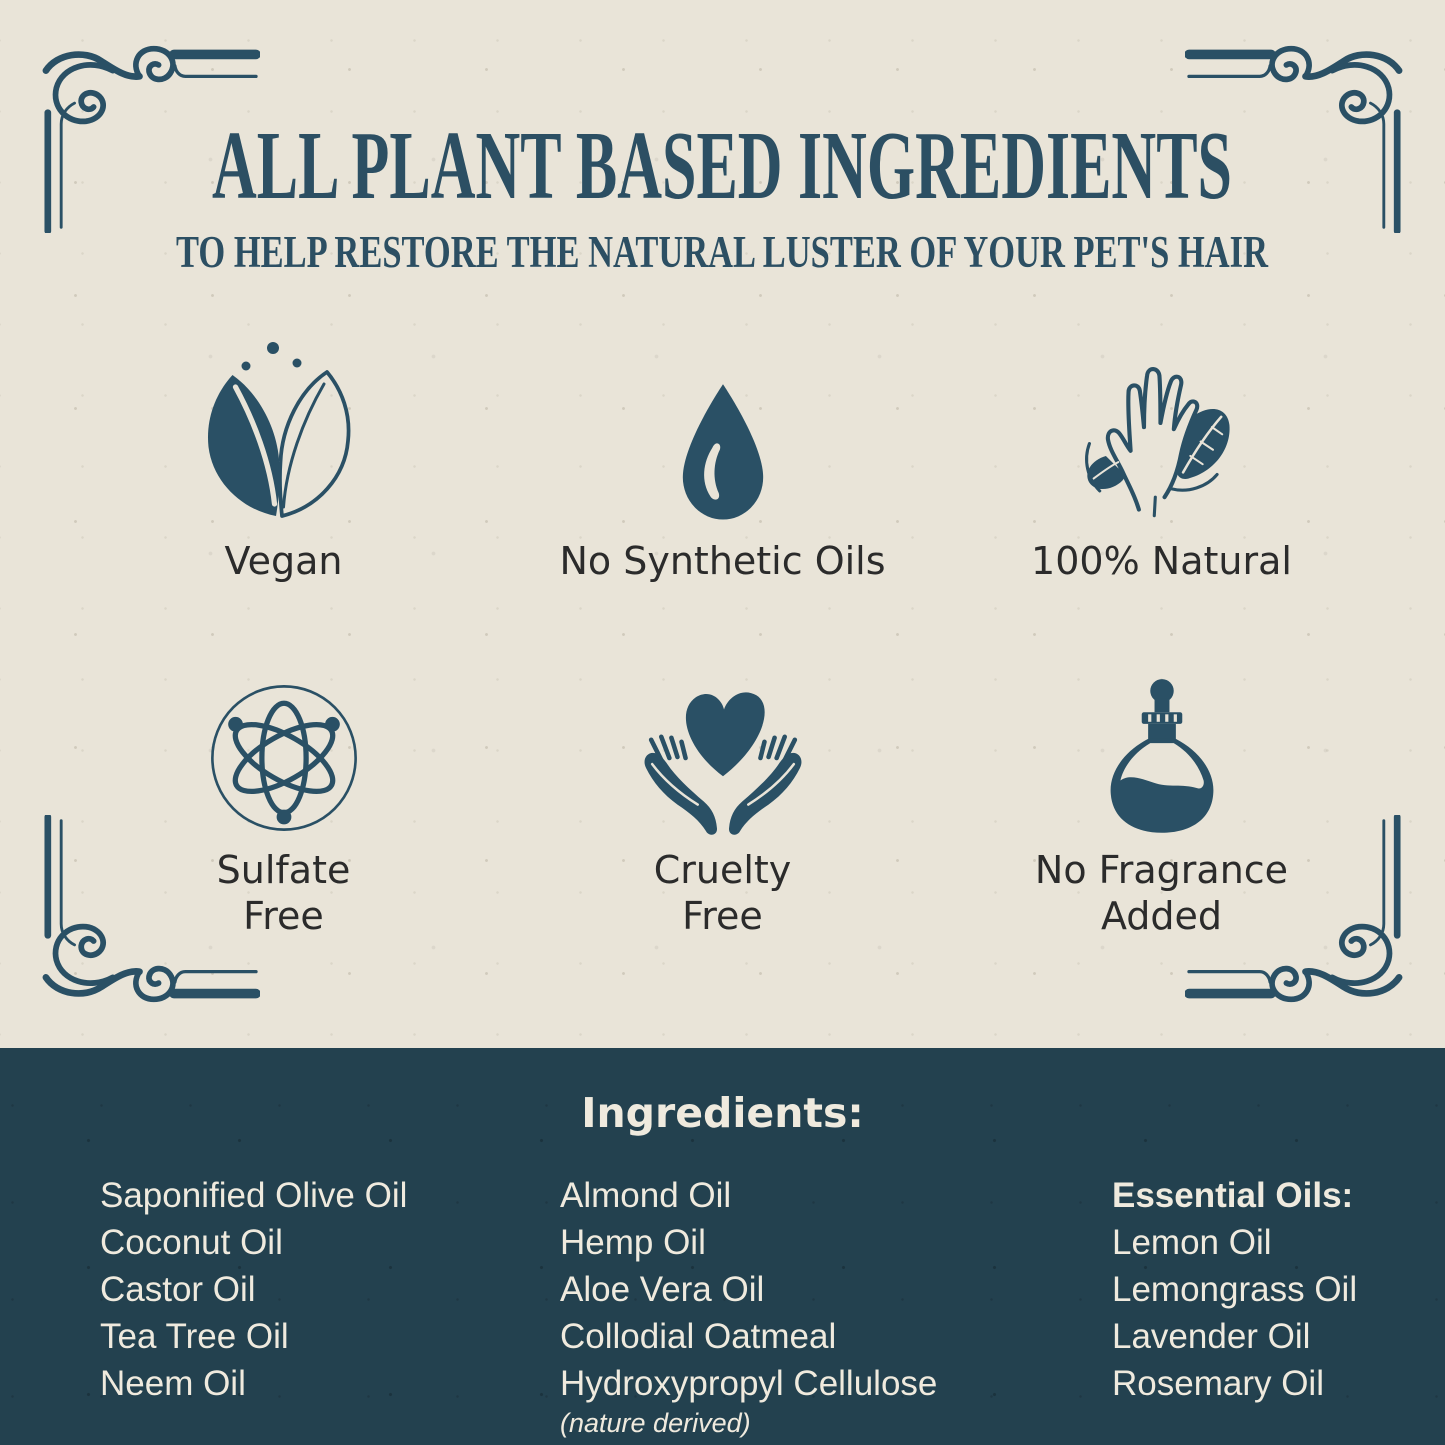 This screenshot has width=1445, height=1445. I want to click on ingredient-item: Coconut Oil, so click(191, 1242).